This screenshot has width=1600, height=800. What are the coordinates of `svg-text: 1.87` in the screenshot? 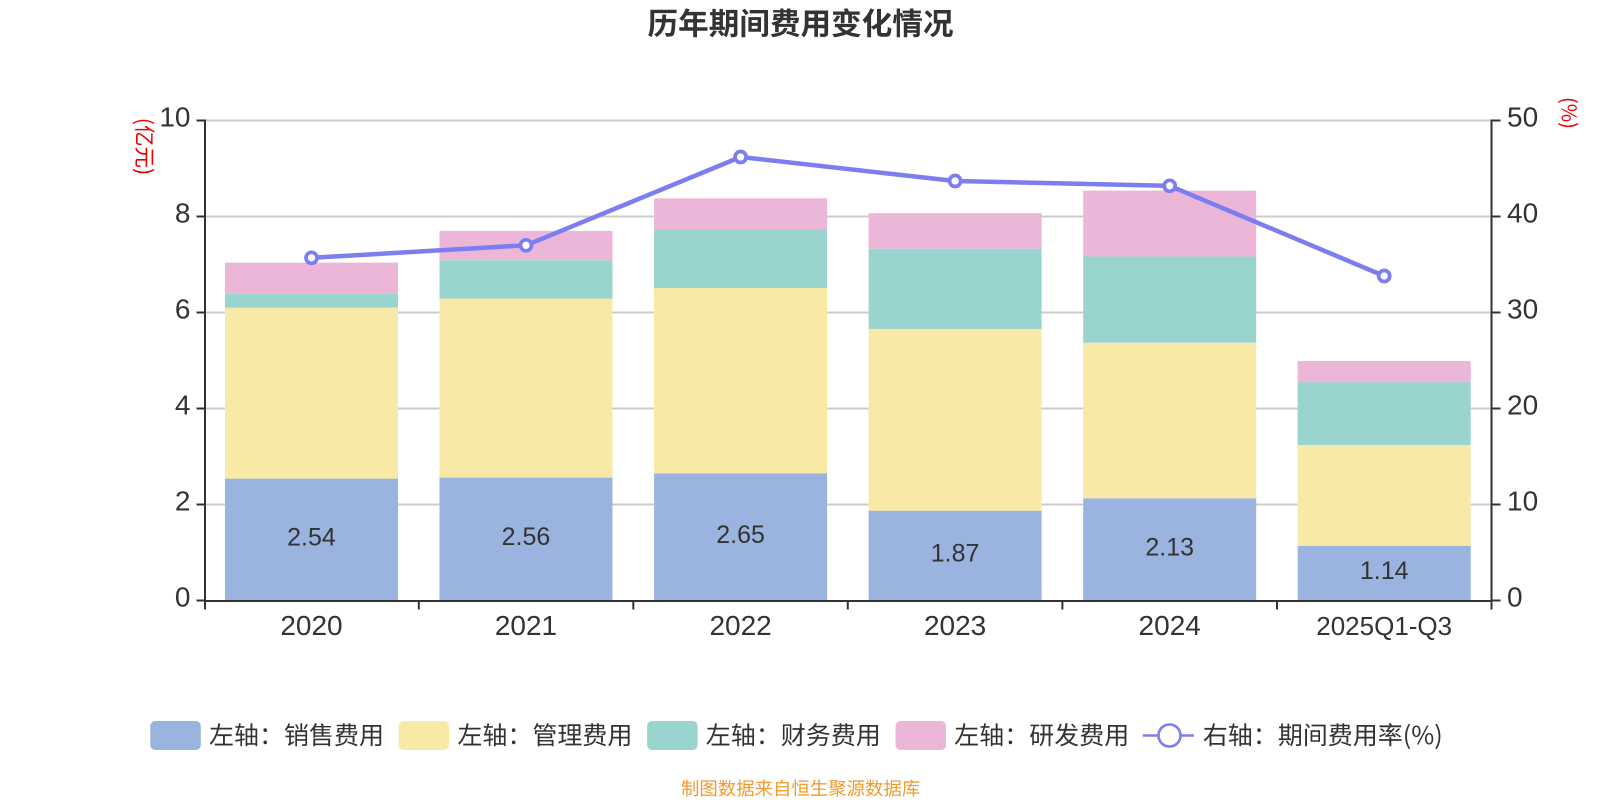 It's located at (955, 554).